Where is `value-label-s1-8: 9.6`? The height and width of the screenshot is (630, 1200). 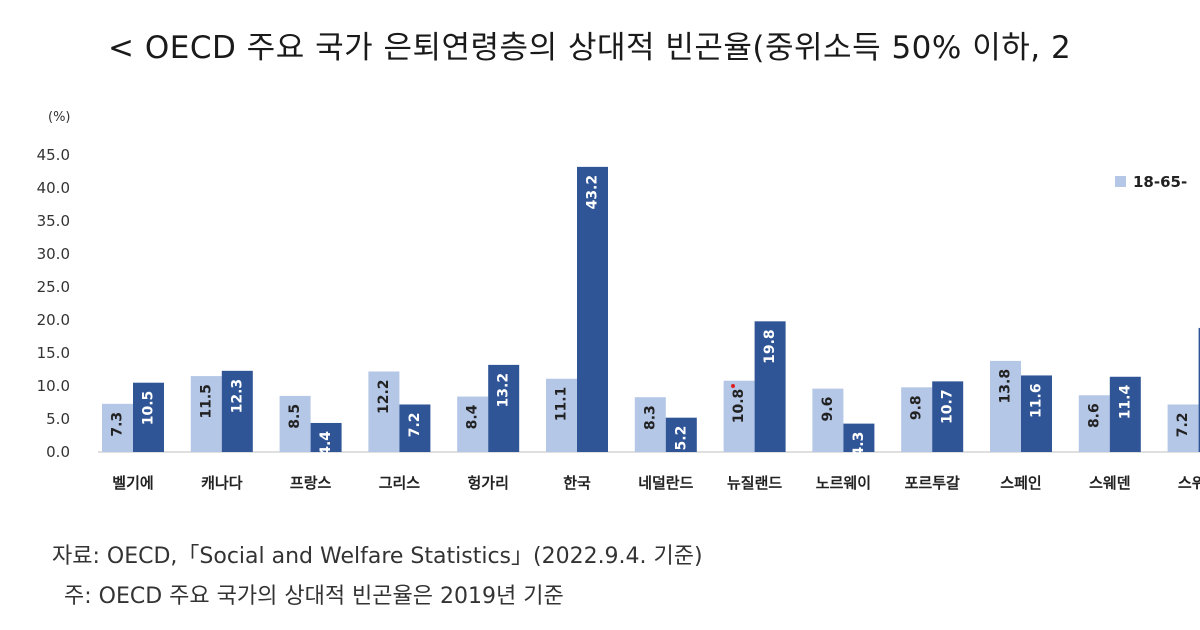 value-label-s1-8: 9.6 is located at coordinates (828, 409).